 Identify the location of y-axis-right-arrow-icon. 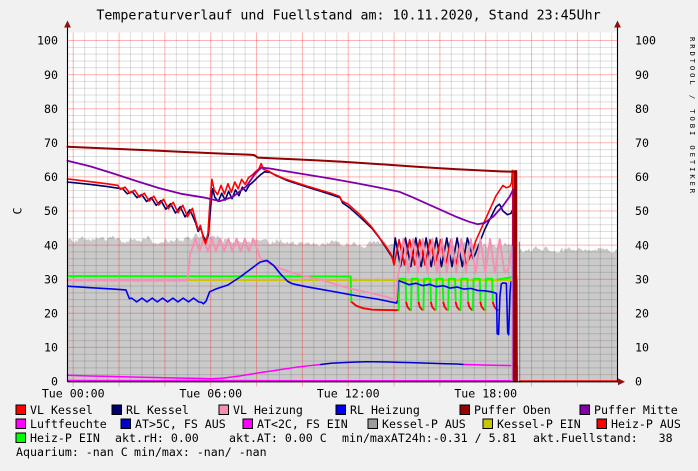
(617, 24).